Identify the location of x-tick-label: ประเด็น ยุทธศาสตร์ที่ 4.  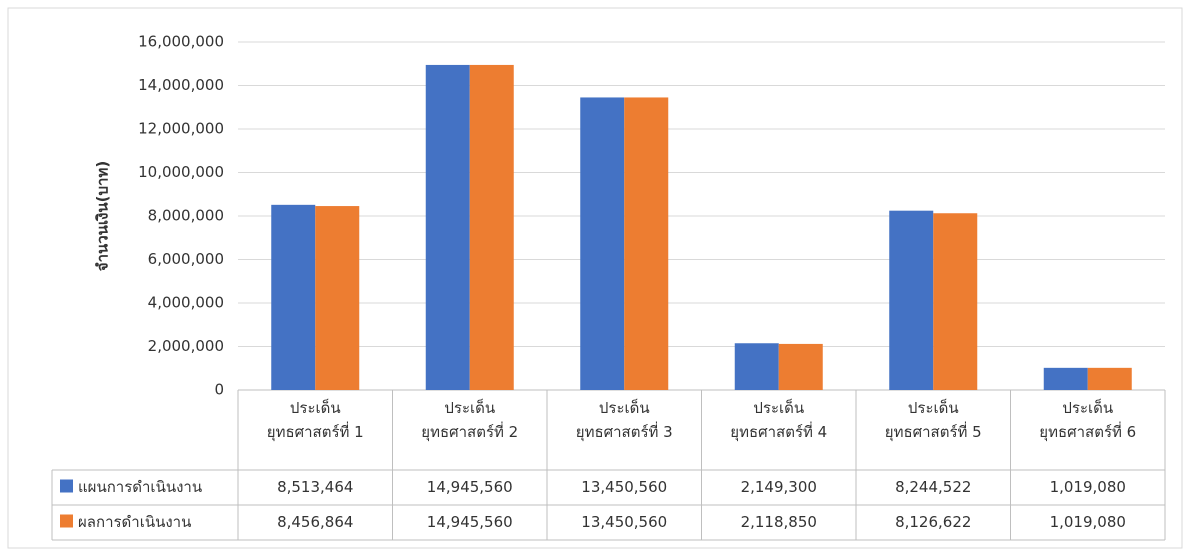
(779, 420).